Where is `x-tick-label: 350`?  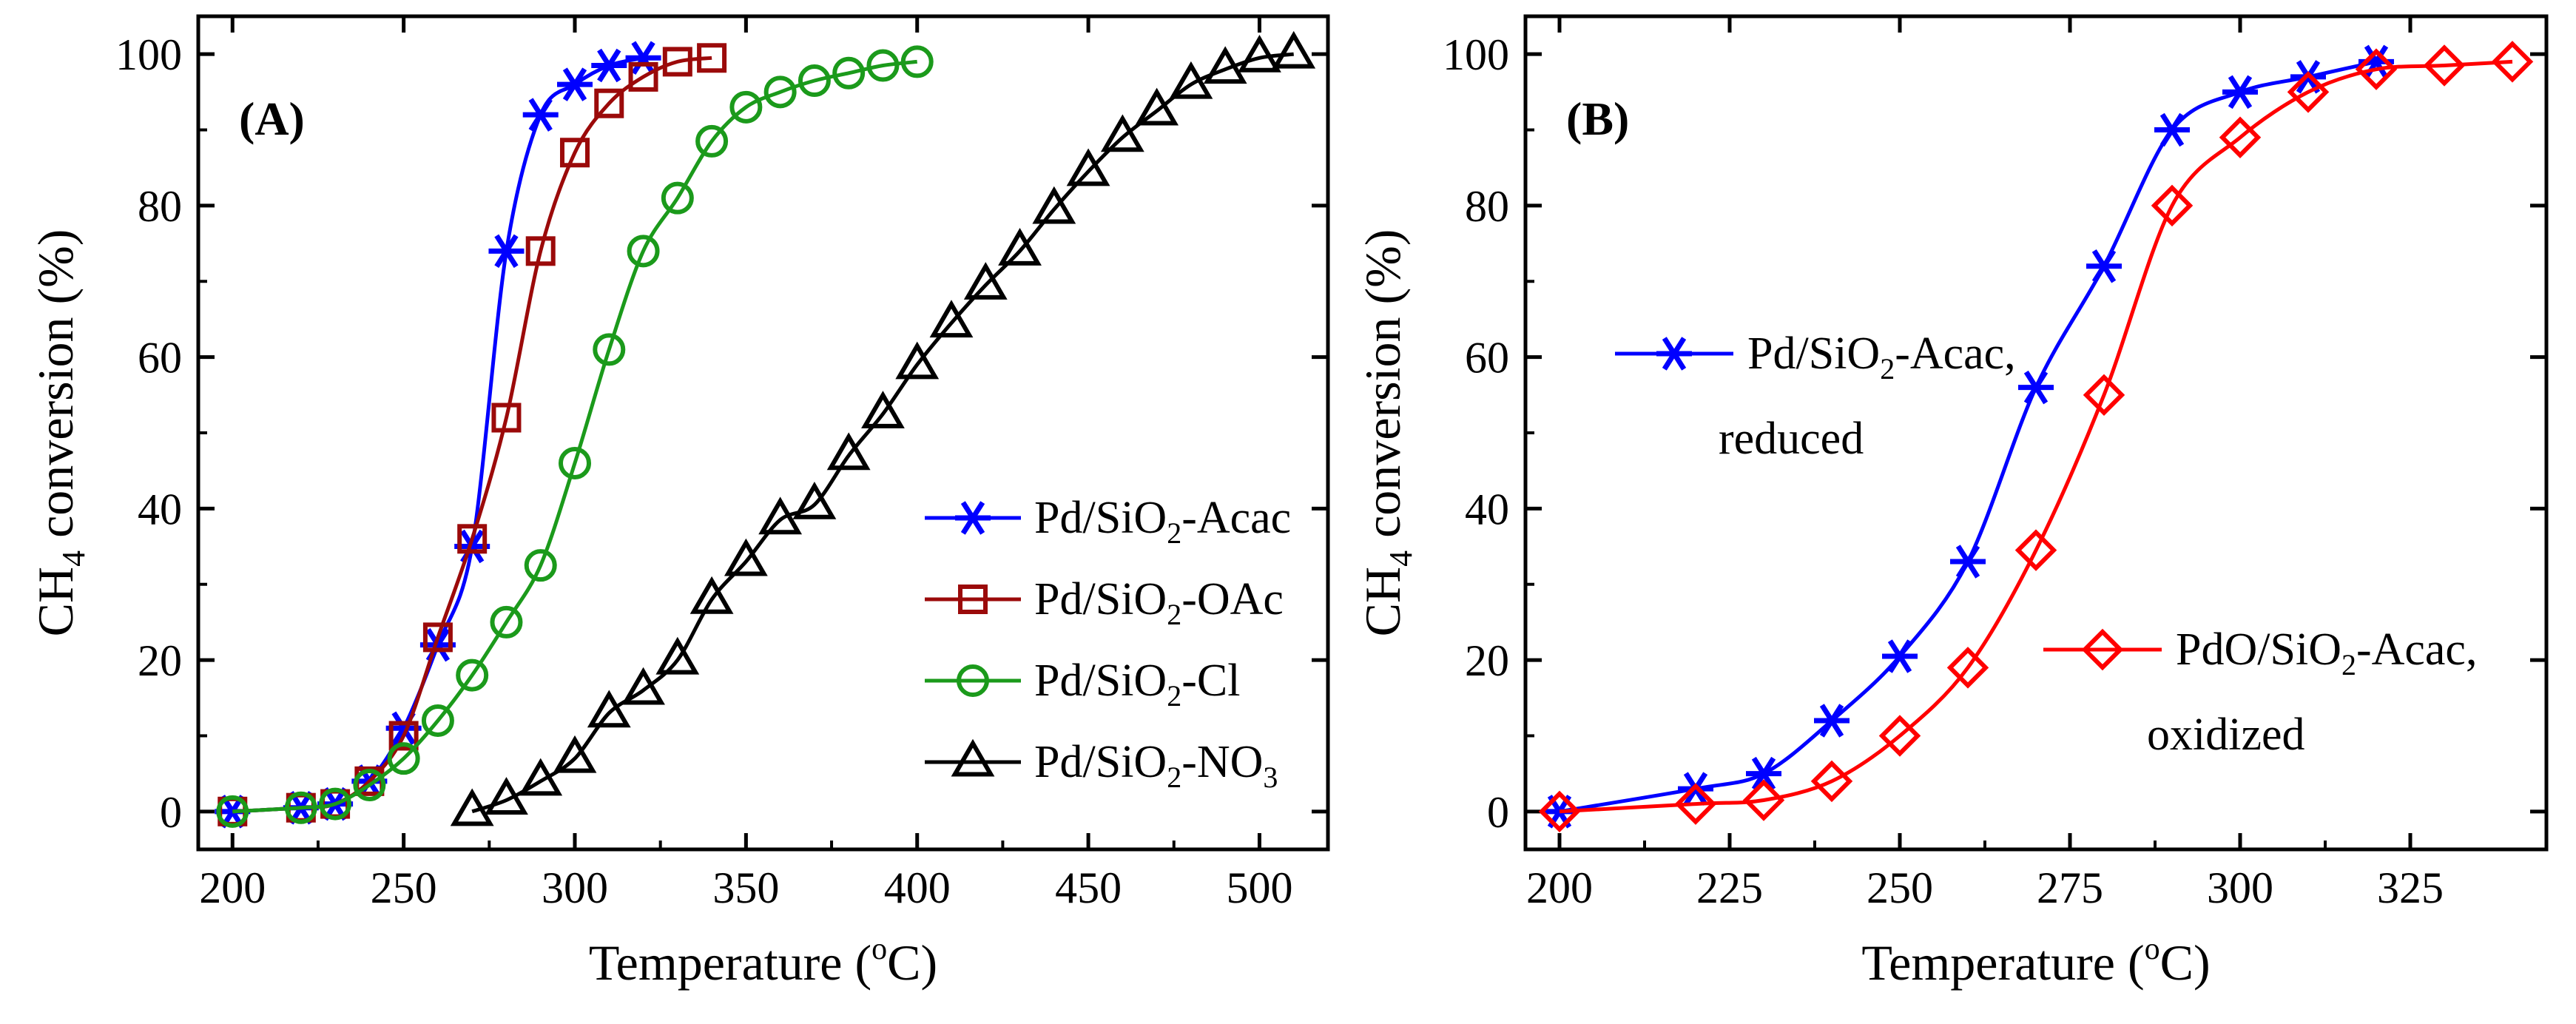
x-tick-label: 350 is located at coordinates (745, 887).